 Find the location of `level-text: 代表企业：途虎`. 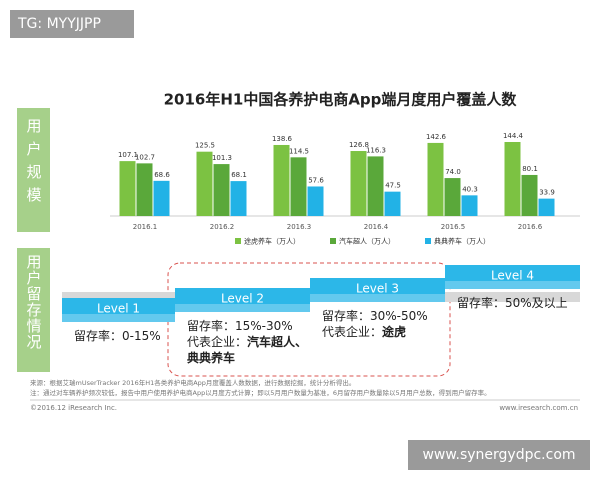

level-text: 代表企业：途虎 is located at coordinates (364, 331).